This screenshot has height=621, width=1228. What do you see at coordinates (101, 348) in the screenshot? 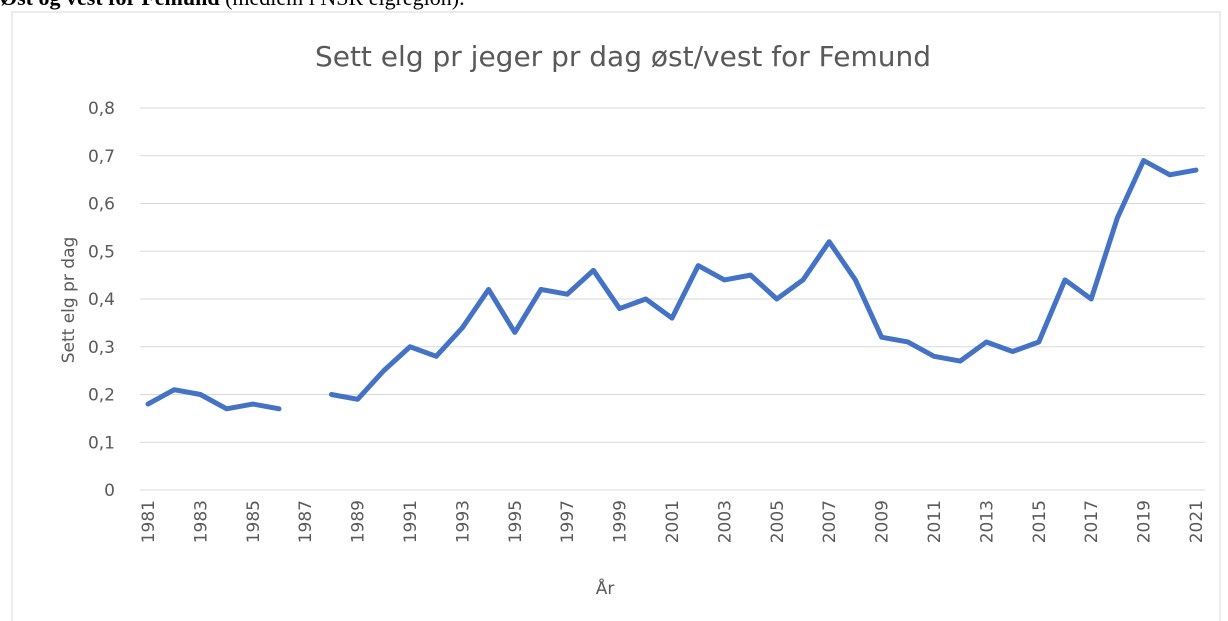
I see `y-tick-label: 0,3` at bounding box center [101, 348].